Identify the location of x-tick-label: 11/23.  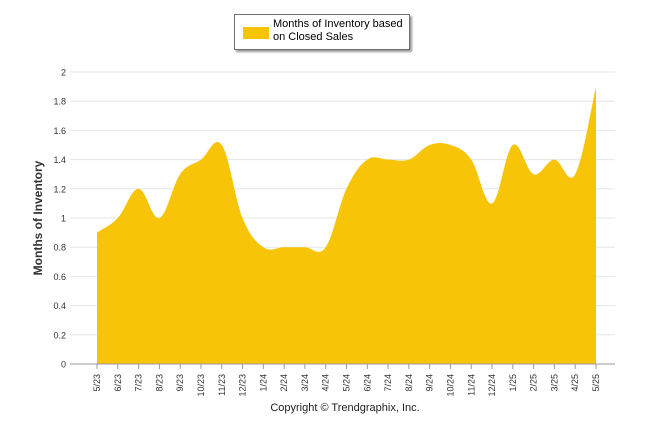
(222, 385).